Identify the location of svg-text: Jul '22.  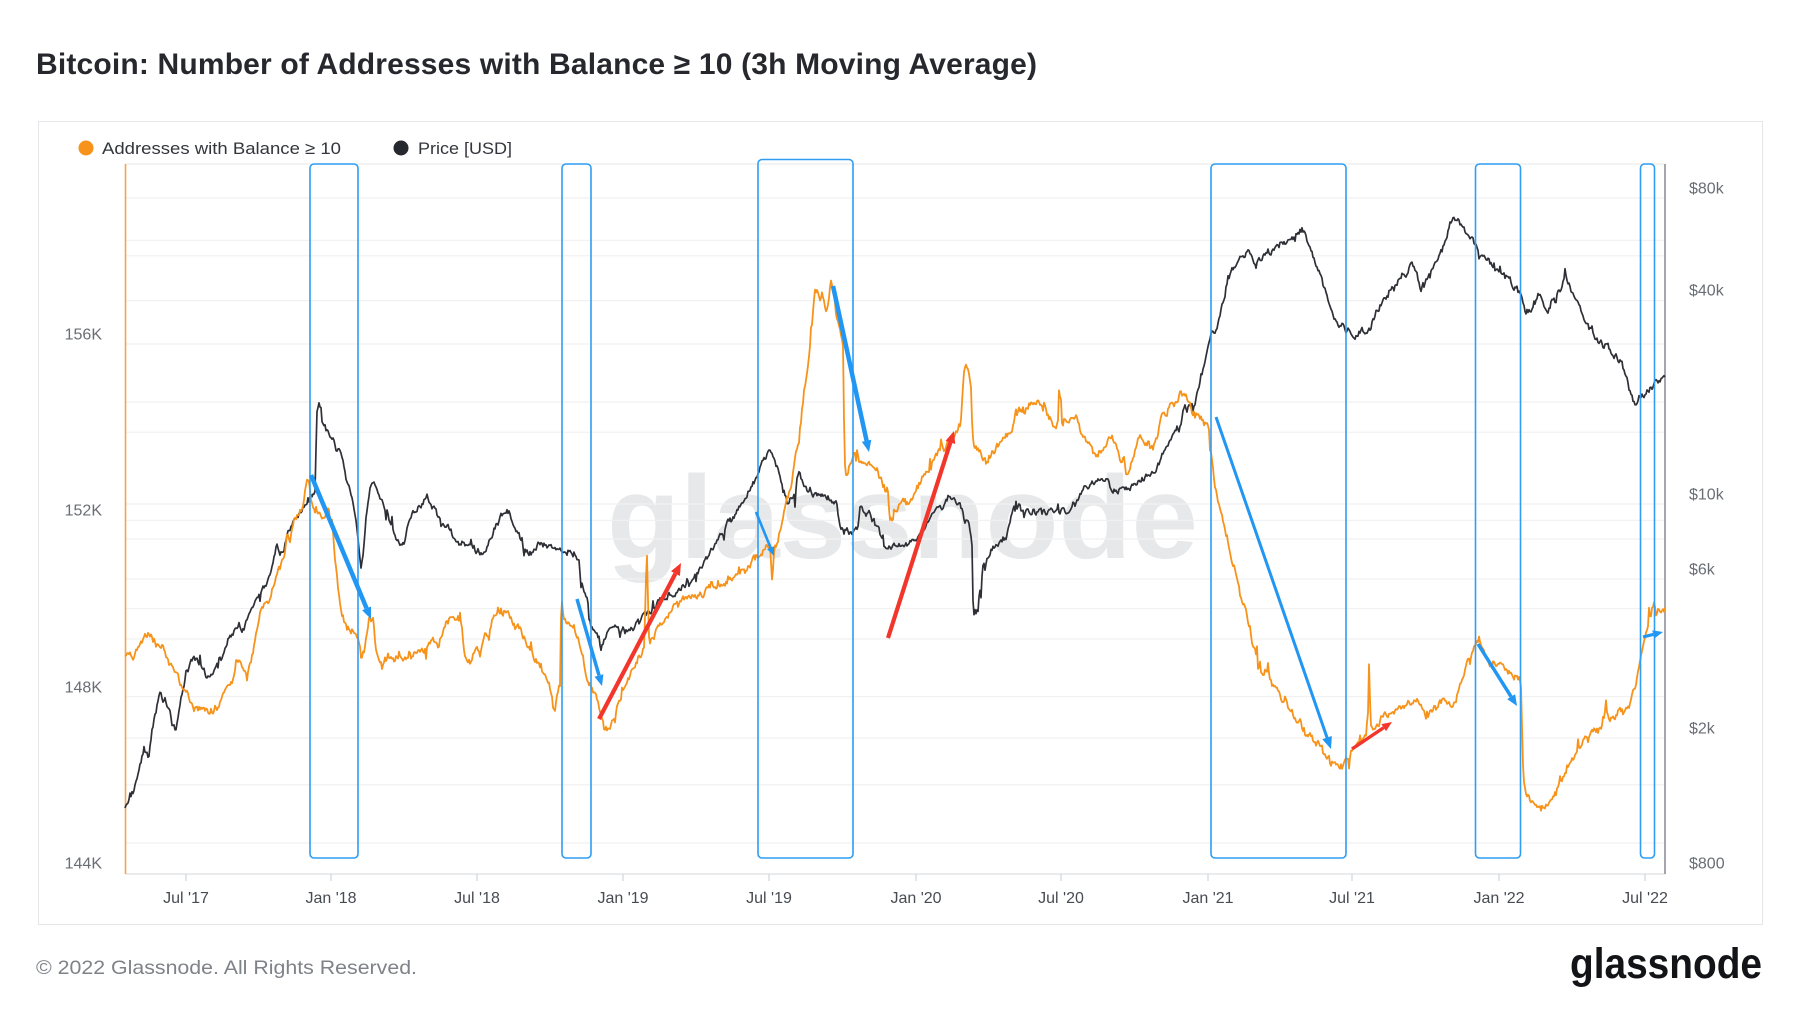
(1645, 898).